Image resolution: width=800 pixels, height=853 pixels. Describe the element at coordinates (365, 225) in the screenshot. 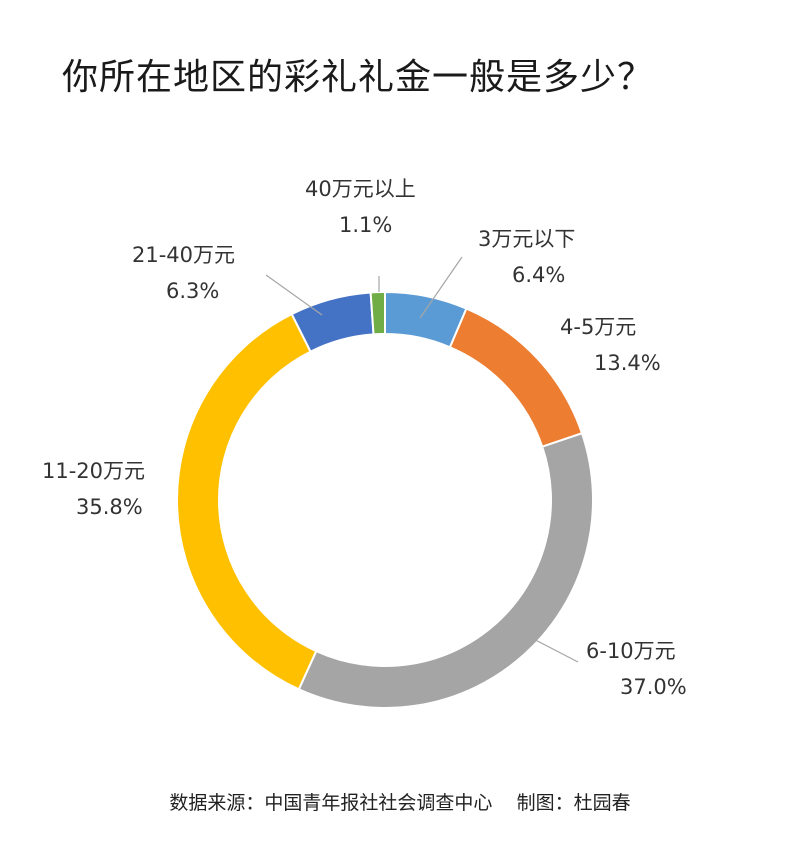

I see `slice-value-5: 1.1%` at that location.